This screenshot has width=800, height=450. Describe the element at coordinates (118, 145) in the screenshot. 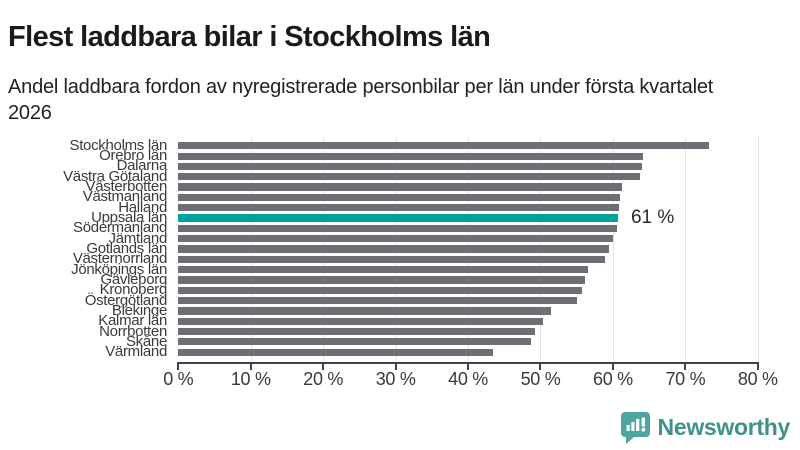

I see `category-label: Stockholms län` at that location.